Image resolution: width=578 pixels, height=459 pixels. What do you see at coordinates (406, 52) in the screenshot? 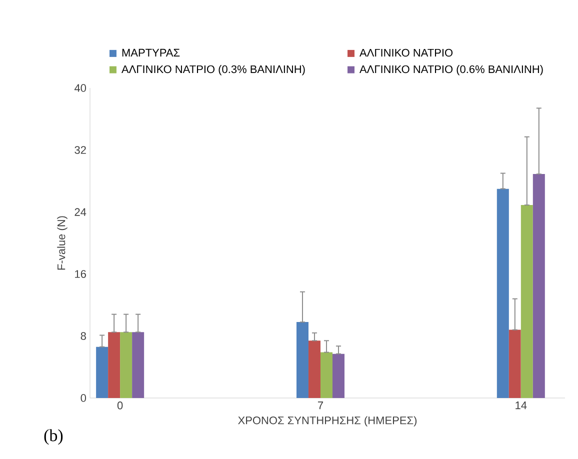
I see `legend-label: ΑΛΓΙΝΙΚΟ ΝΑΤΡΙΟ` at bounding box center [406, 52].